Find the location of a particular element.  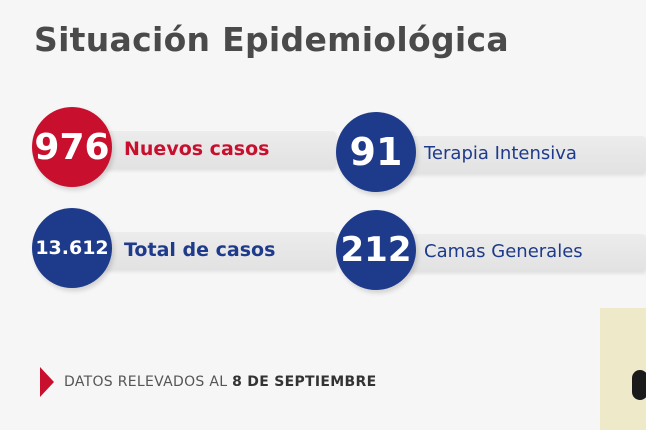

stat-value: 91 is located at coordinates (376, 152).